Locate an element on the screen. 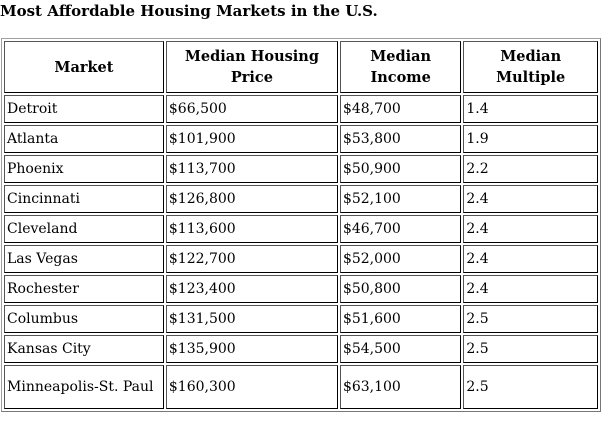 This screenshot has height=425, width=605. table-row: Atlanta $101,900 $53,800 1.9 is located at coordinates (301, 139).